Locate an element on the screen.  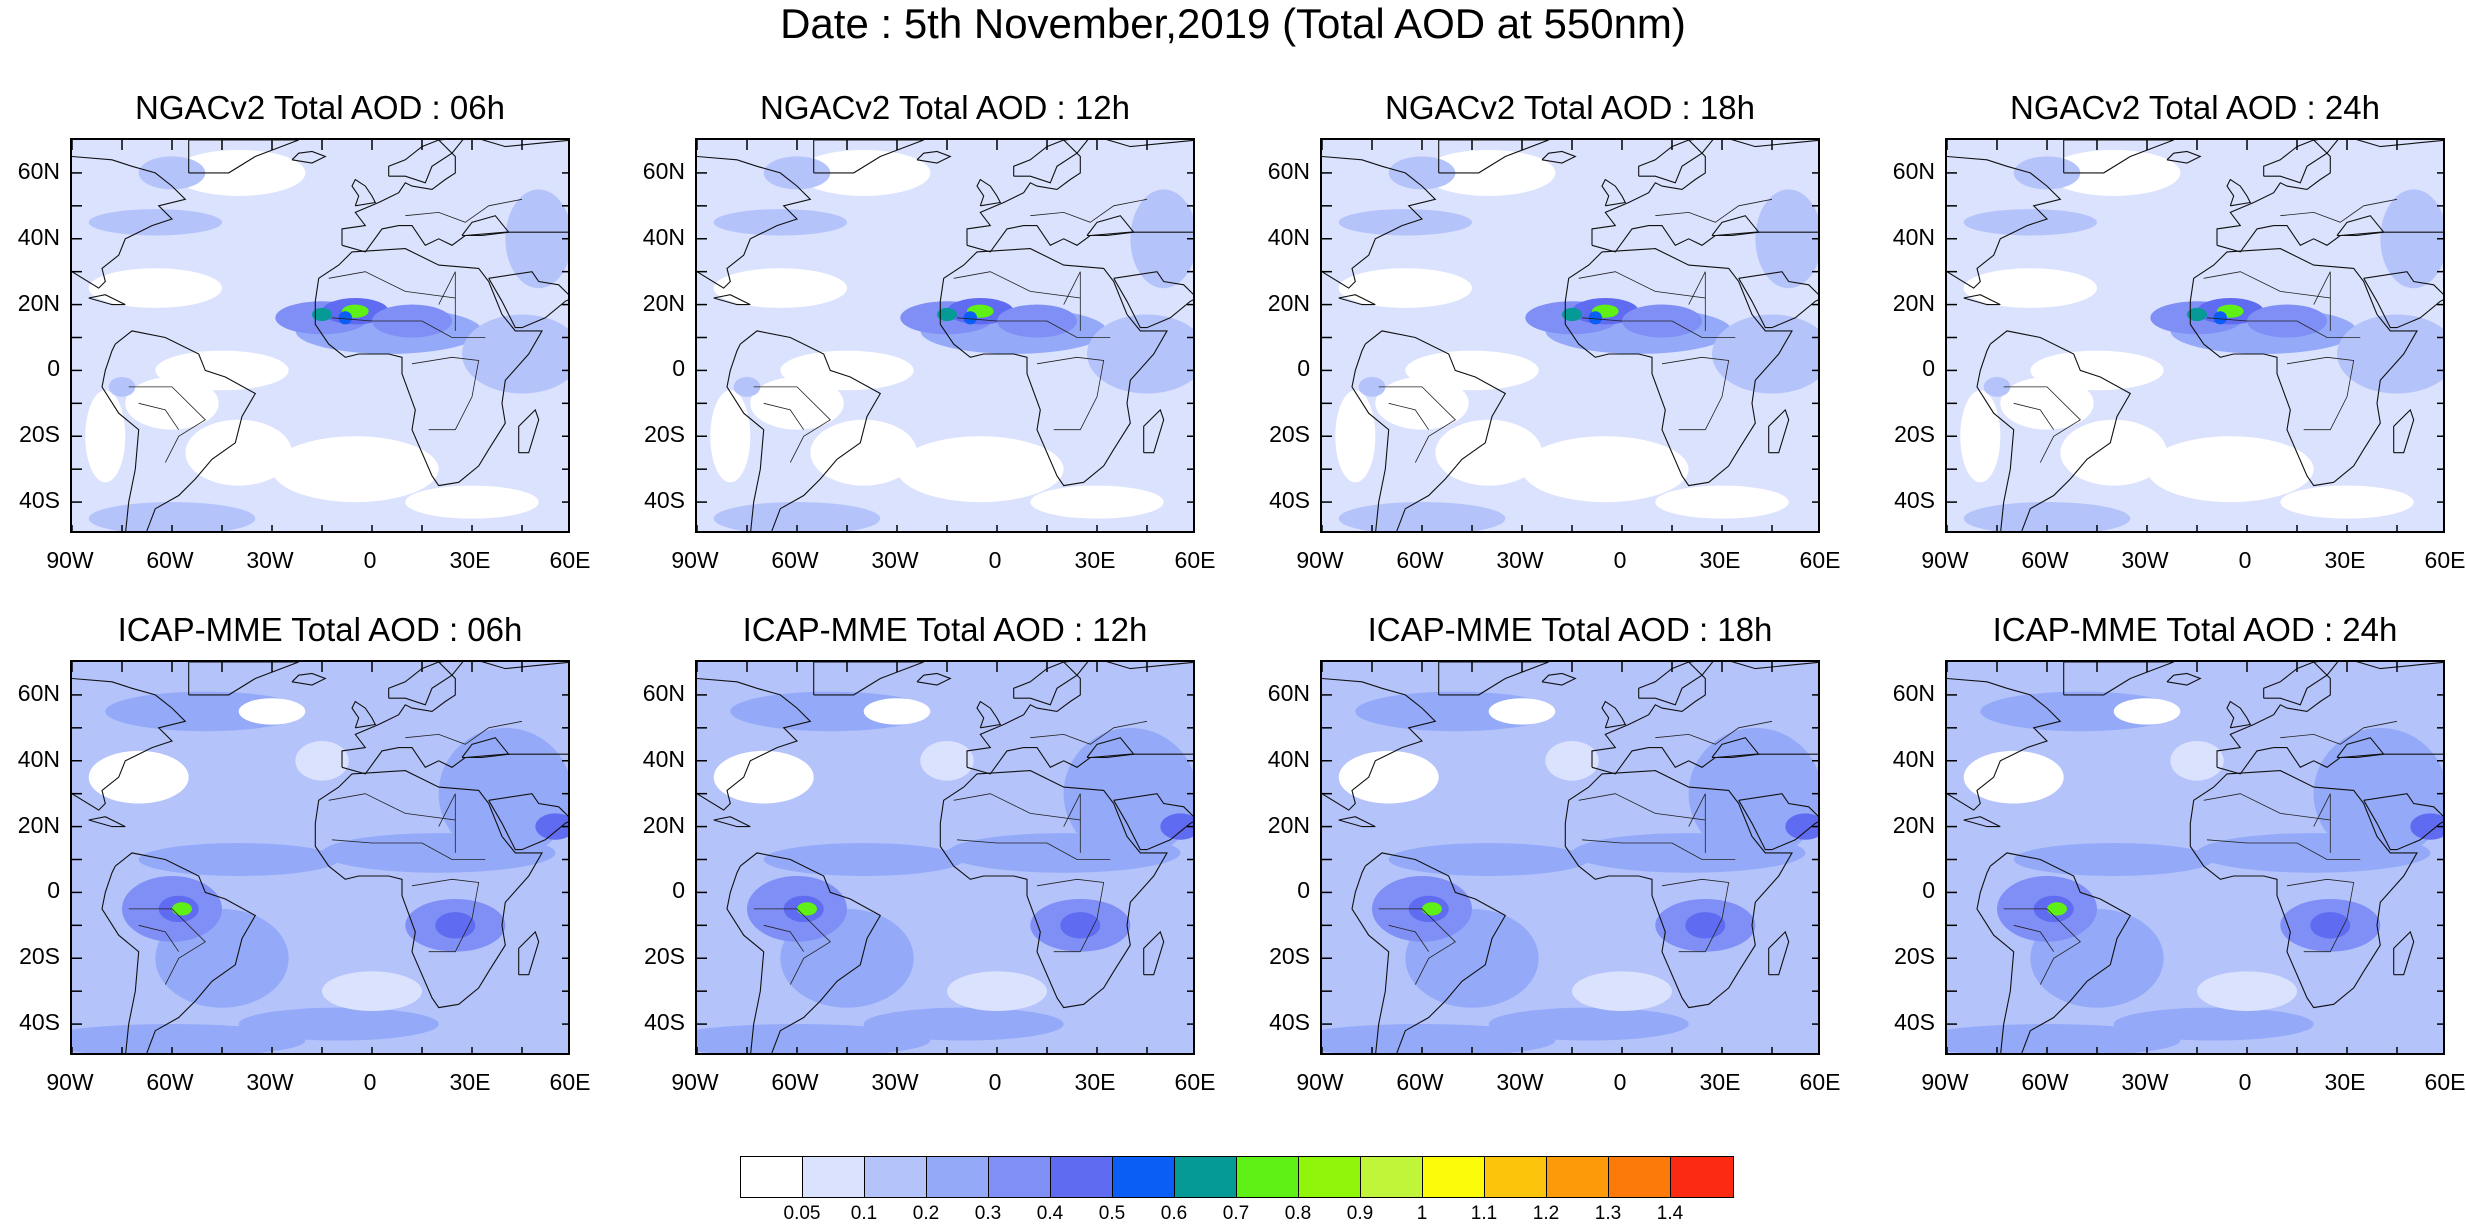
x-tick-label: 60E is located at coordinates (1820, 560).